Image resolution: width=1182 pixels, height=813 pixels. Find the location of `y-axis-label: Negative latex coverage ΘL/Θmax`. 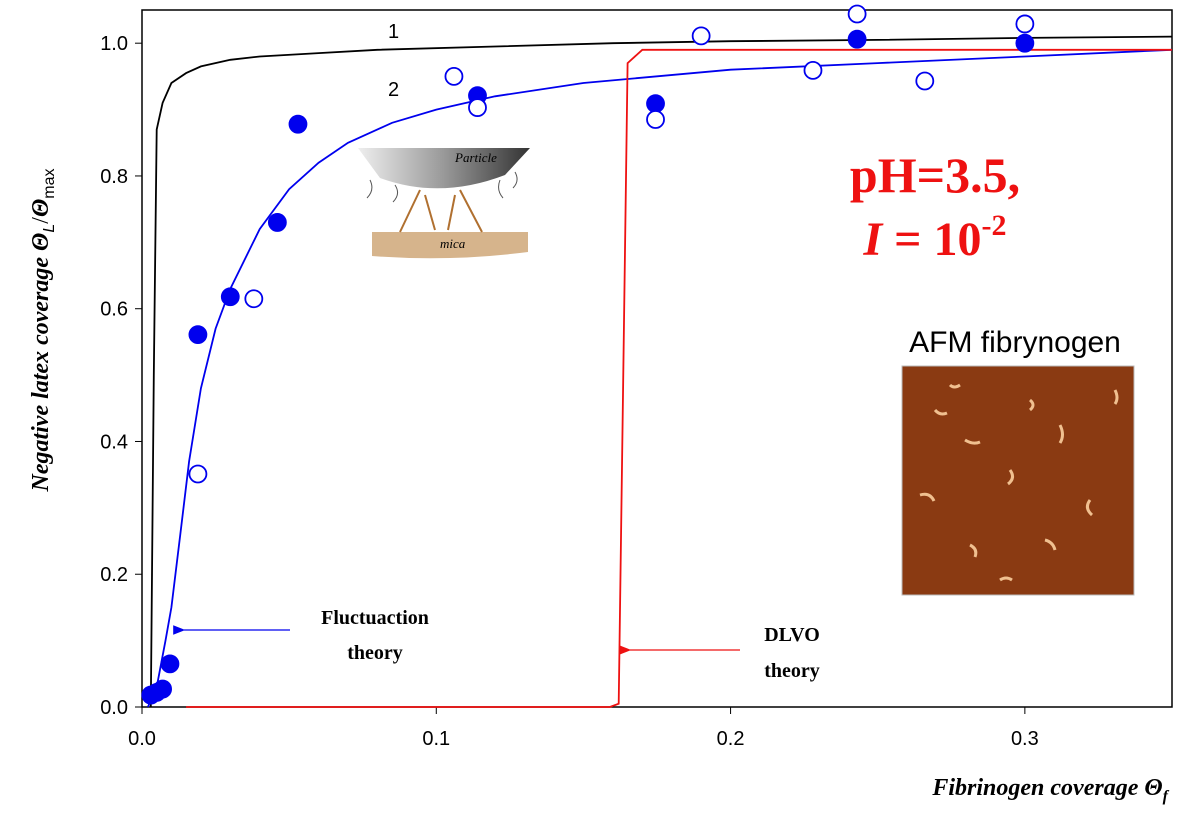

y-axis-label: Negative latex coverage ΘL/Θmax is located at coordinates (43, 330).